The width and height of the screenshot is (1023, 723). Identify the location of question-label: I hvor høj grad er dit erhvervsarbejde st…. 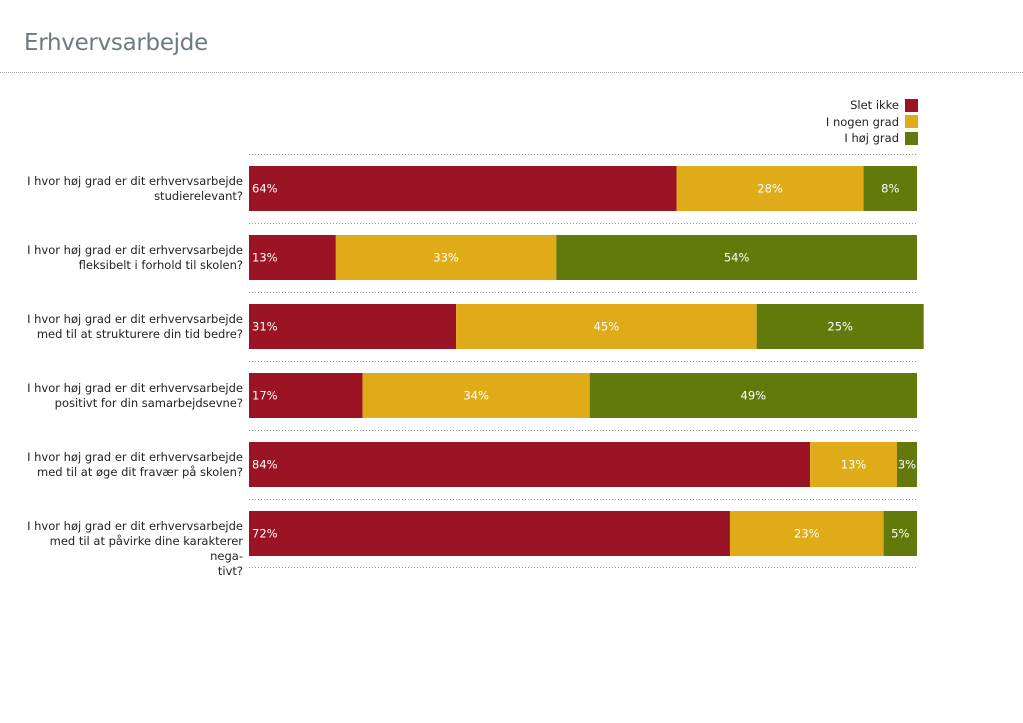
(131, 189).